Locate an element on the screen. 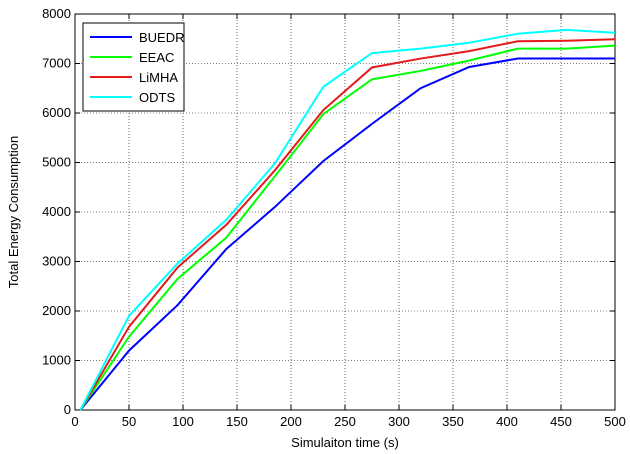 Image resolution: width=630 pixels, height=454 pixels. y-axis-label: Total Energy Consumption is located at coordinates (13, 212).